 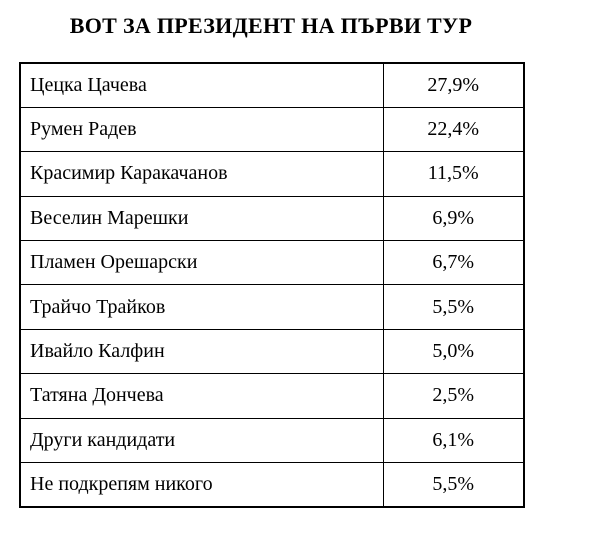 I want to click on table-row: Цецка Цачева 27,9%, so click(x=272, y=85).